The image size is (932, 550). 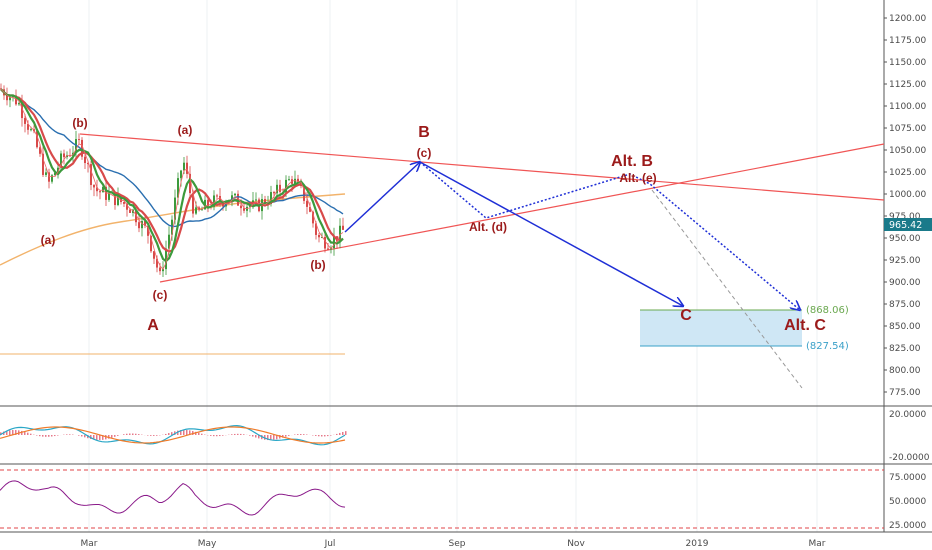 I want to click on rsi-tick-25: 25.0000, so click(x=907, y=526).